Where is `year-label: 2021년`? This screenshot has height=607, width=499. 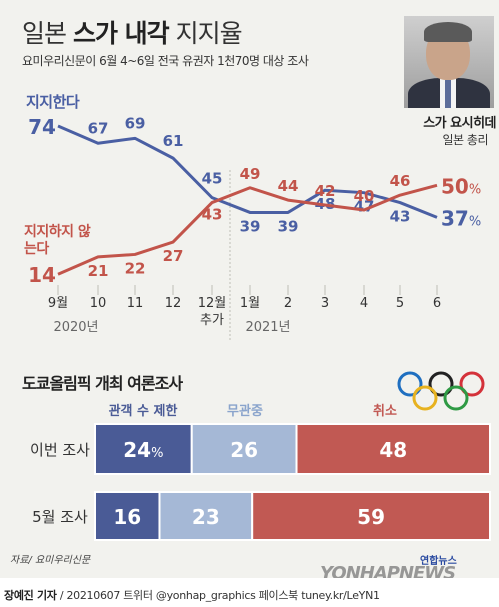 year-label: 2021년 is located at coordinates (267, 327).